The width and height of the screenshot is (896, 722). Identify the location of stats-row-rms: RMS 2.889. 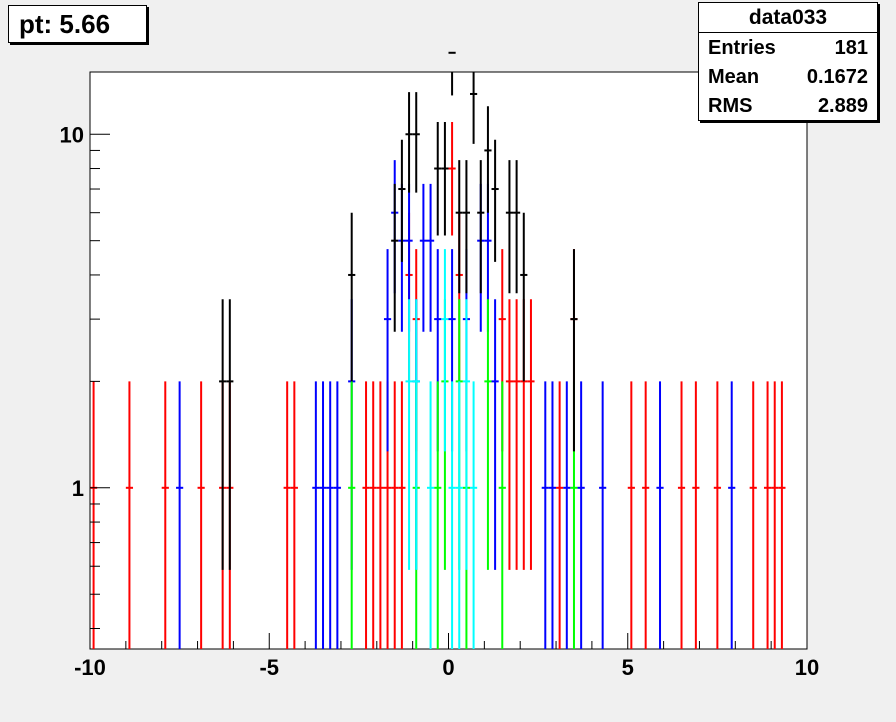
(788, 105).